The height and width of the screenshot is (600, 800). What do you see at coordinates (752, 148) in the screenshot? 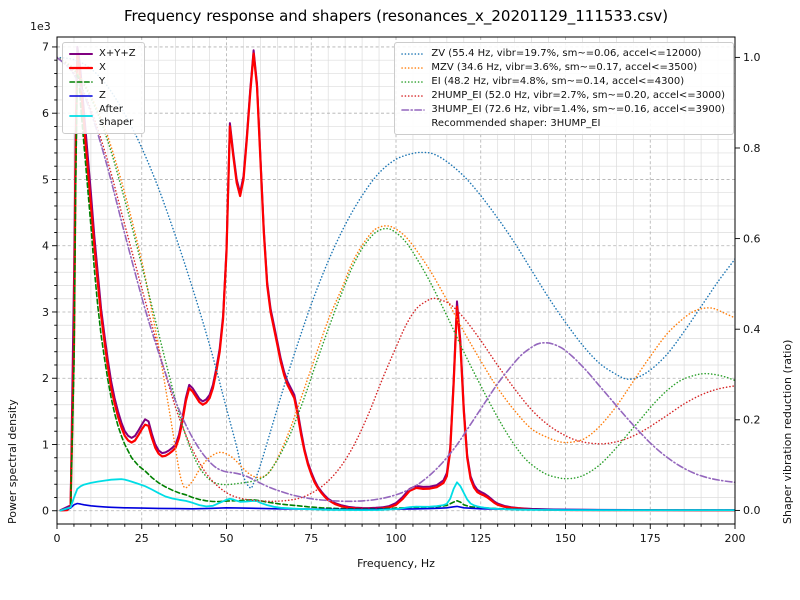
I see `y-right-tick-label: 0.8` at bounding box center [752, 148].